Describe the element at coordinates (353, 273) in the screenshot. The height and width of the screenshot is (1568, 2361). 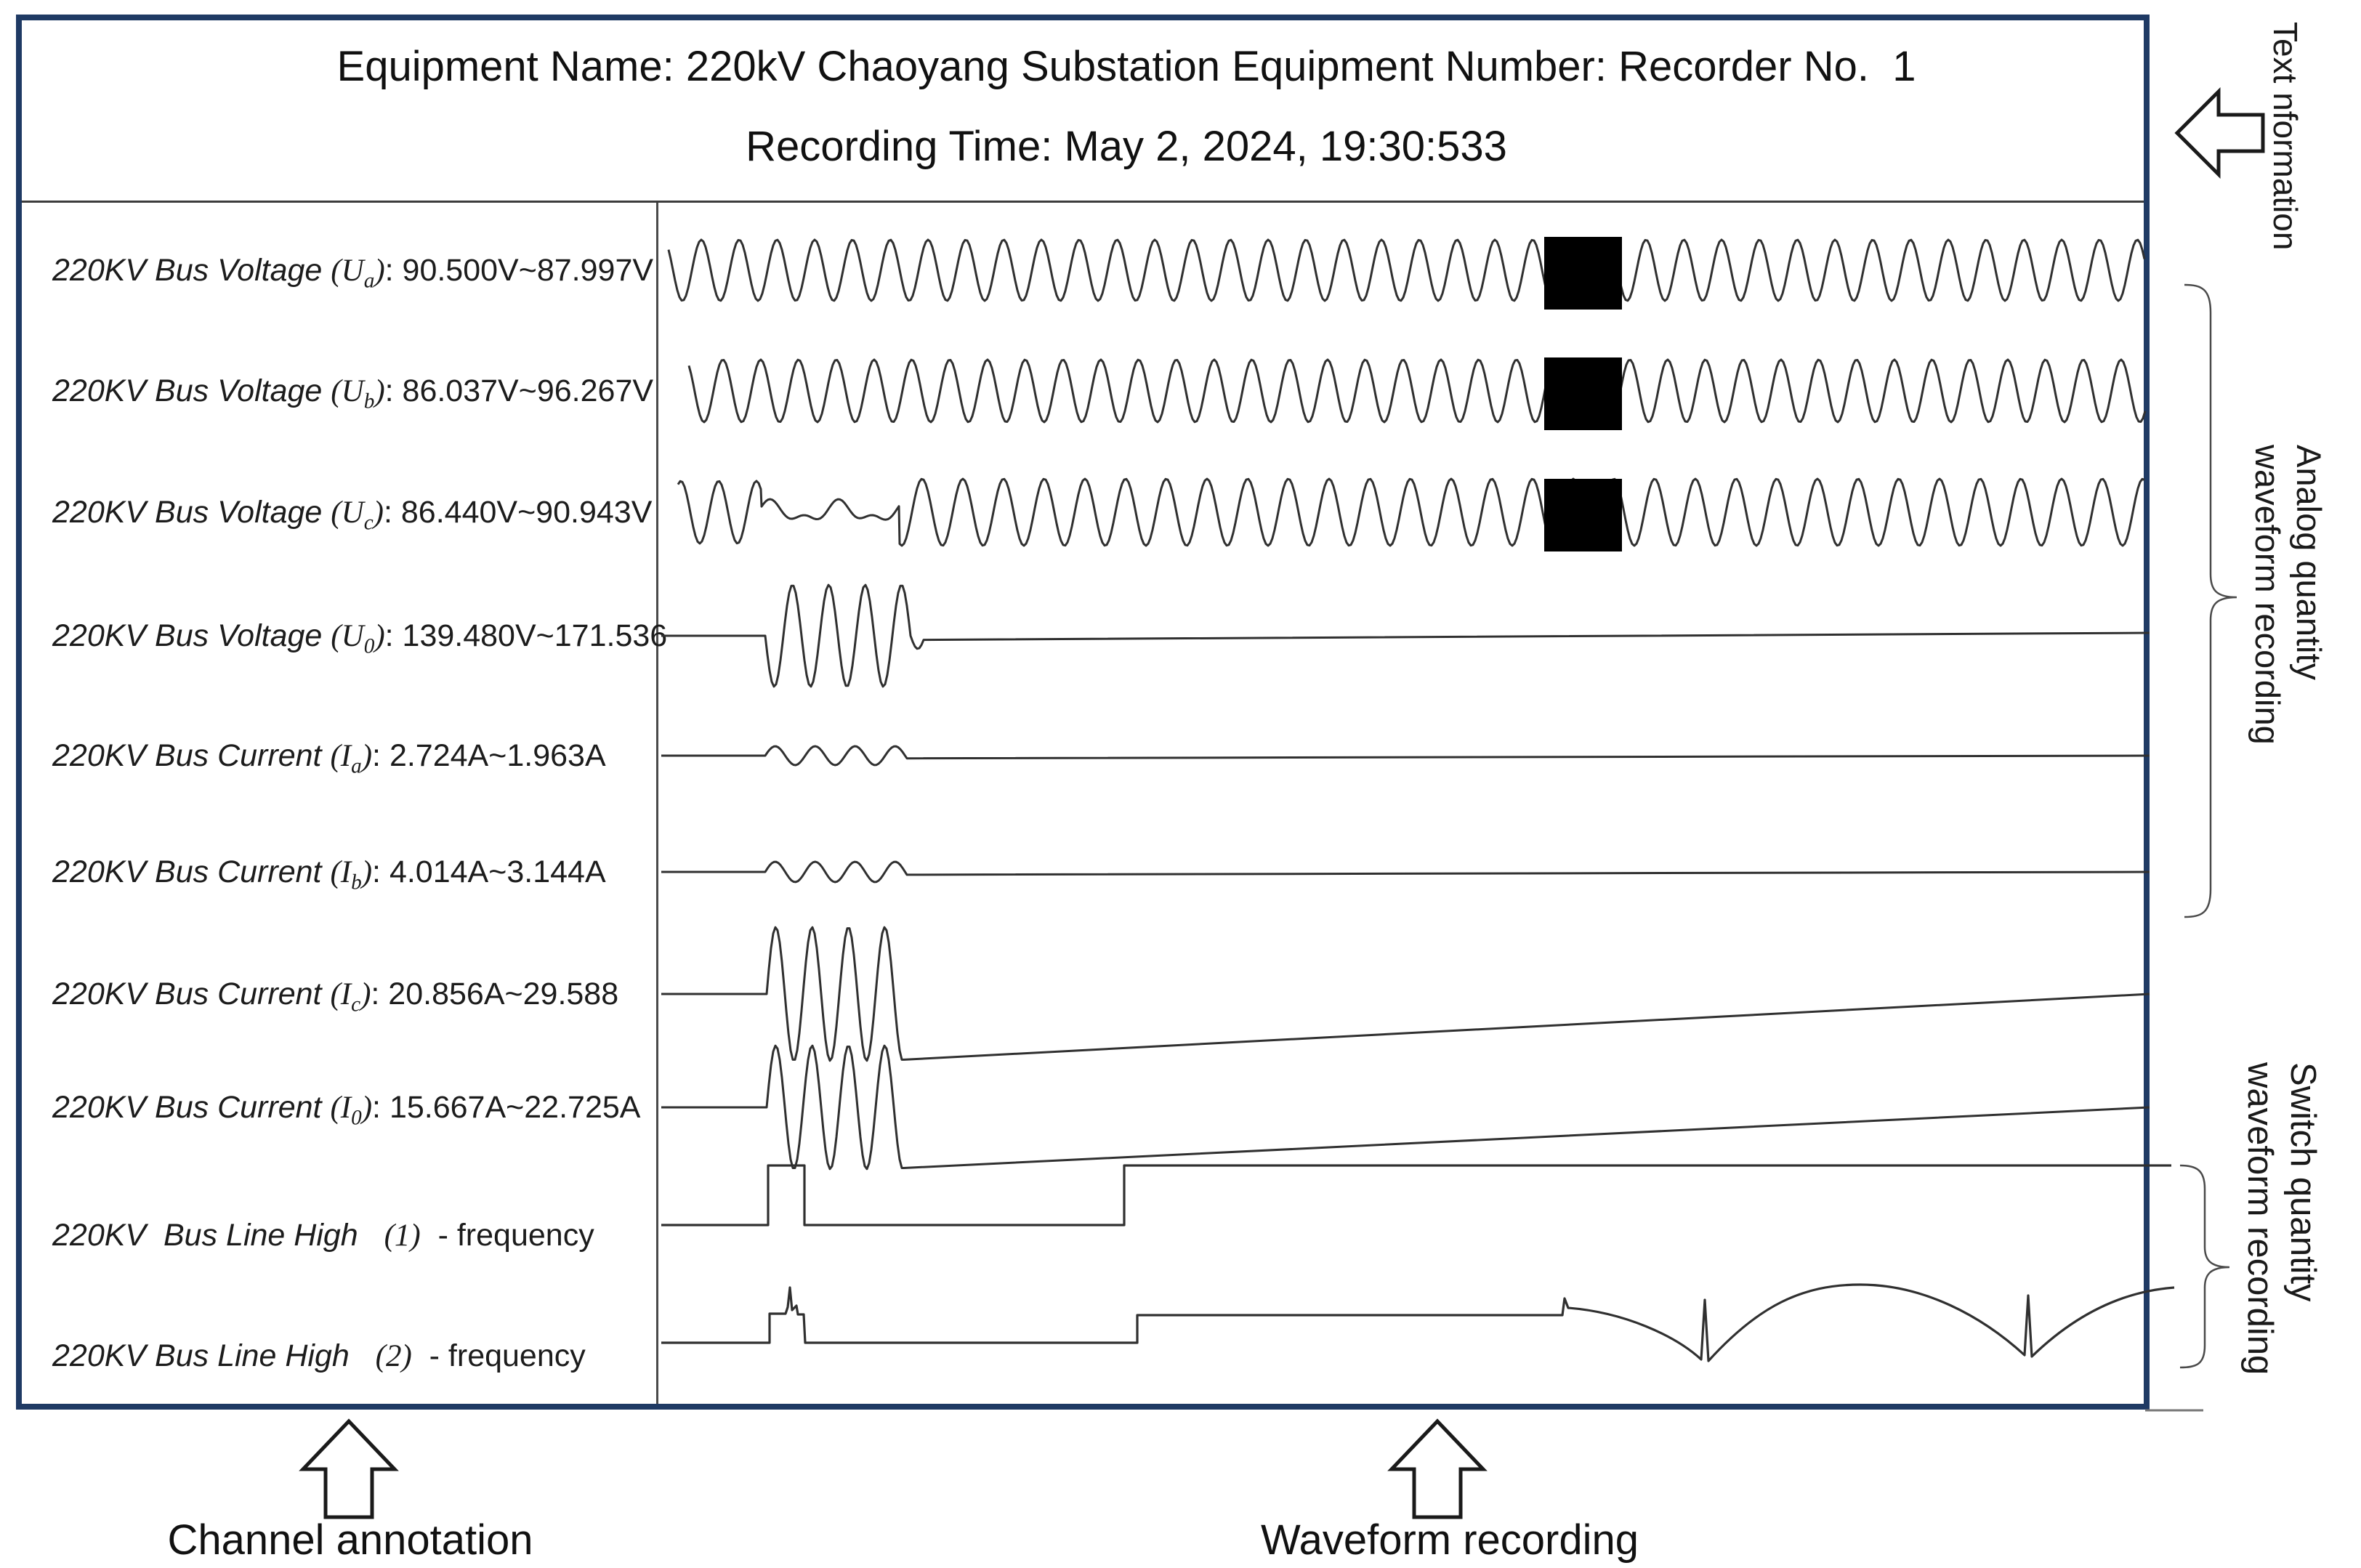
I see `channel-label-1: 220KV Bus Voltage (Ua): 90.500V~87.997V` at that location.